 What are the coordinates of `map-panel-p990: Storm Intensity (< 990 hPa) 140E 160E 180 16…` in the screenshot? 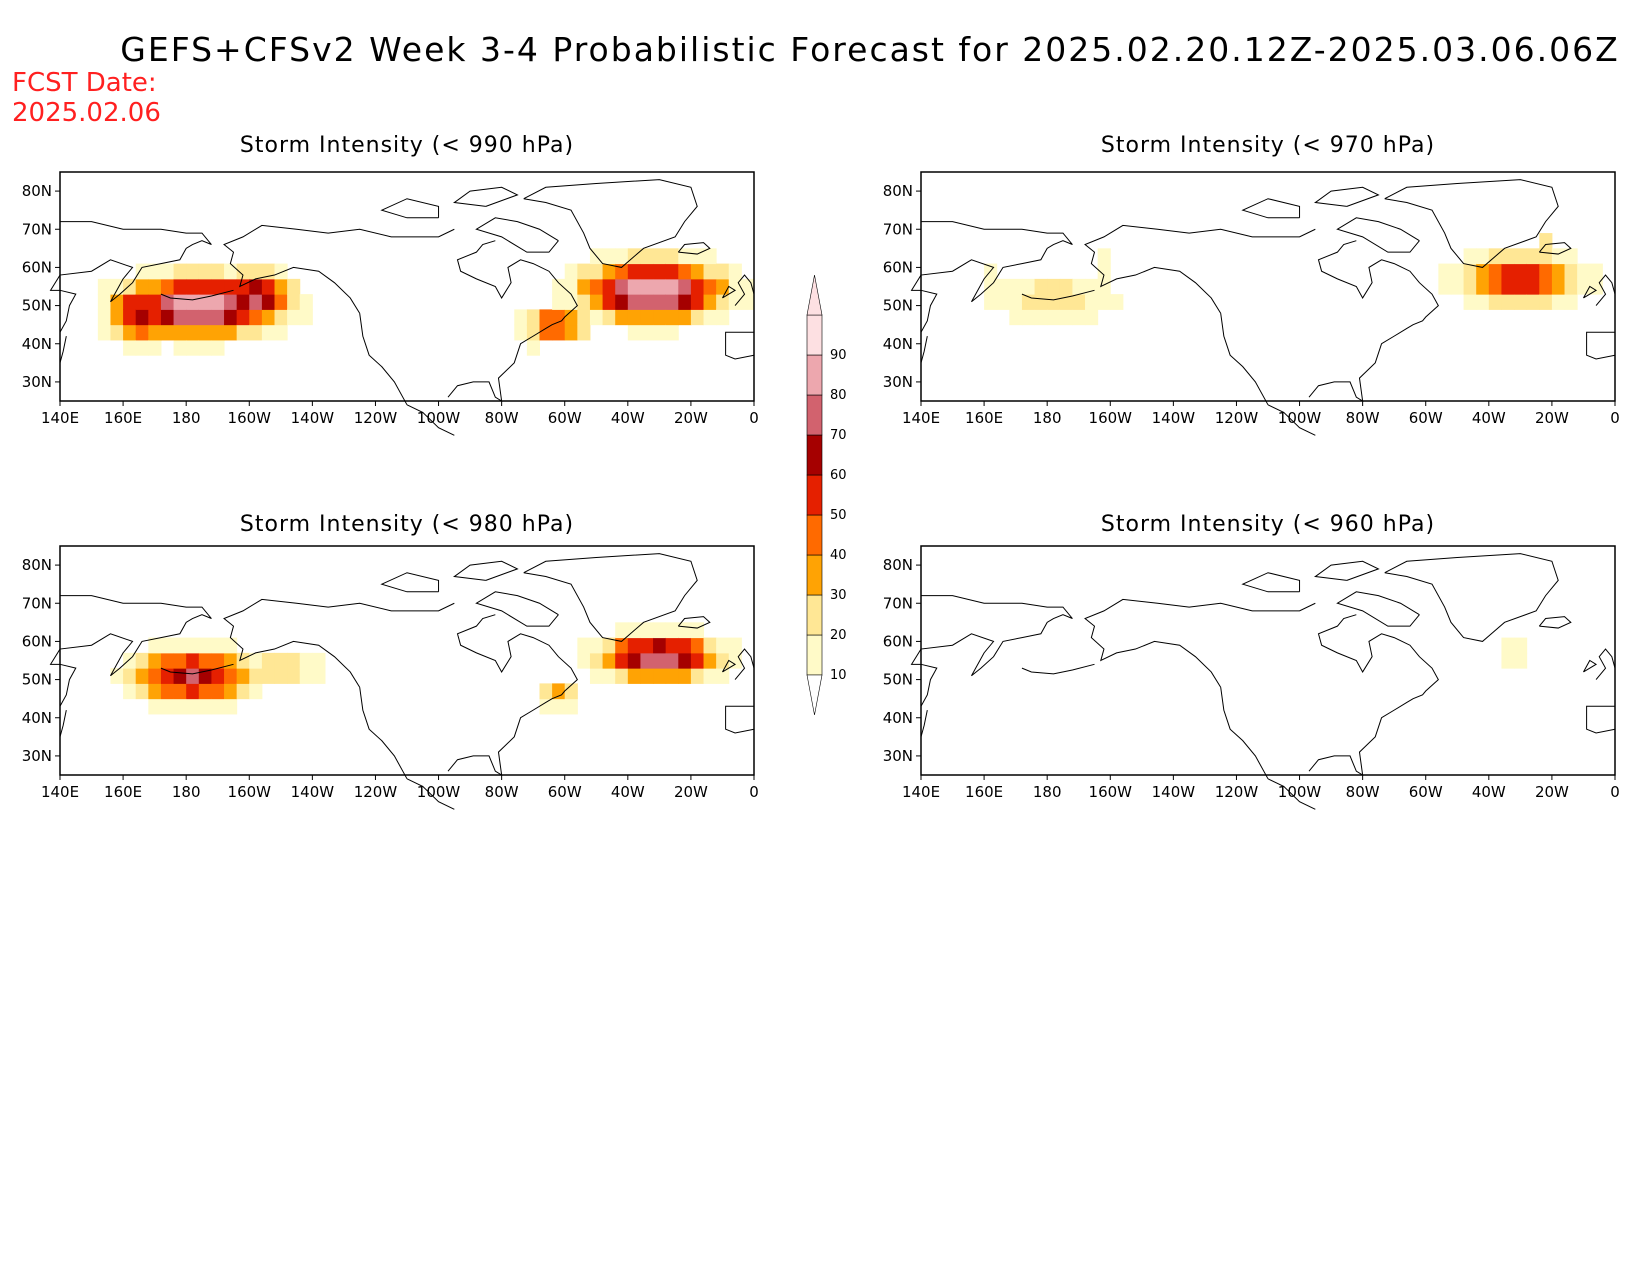 It's located at (390, 284).